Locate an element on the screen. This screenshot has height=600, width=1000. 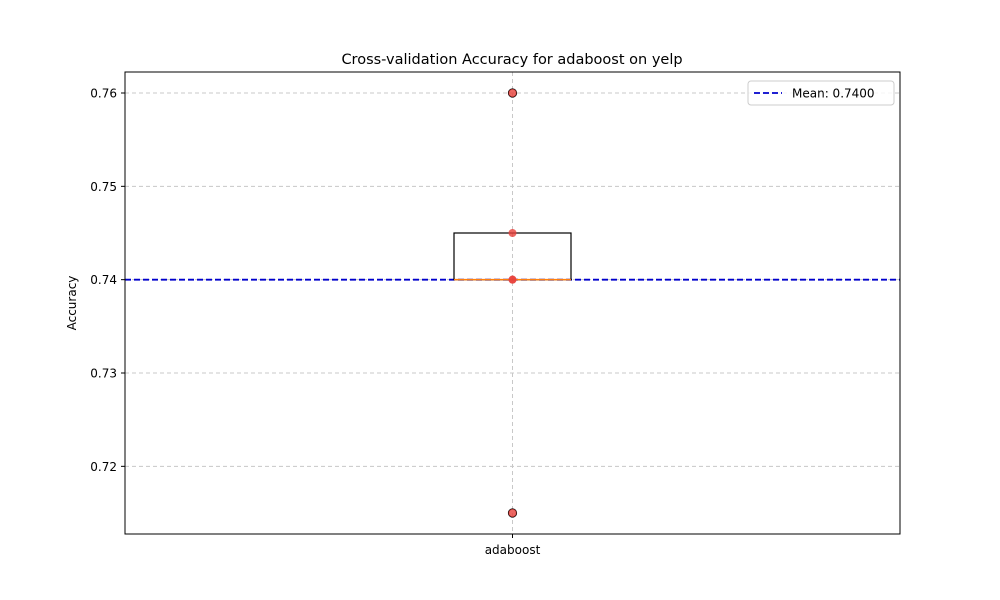
data-points is located at coordinates (512, 303).